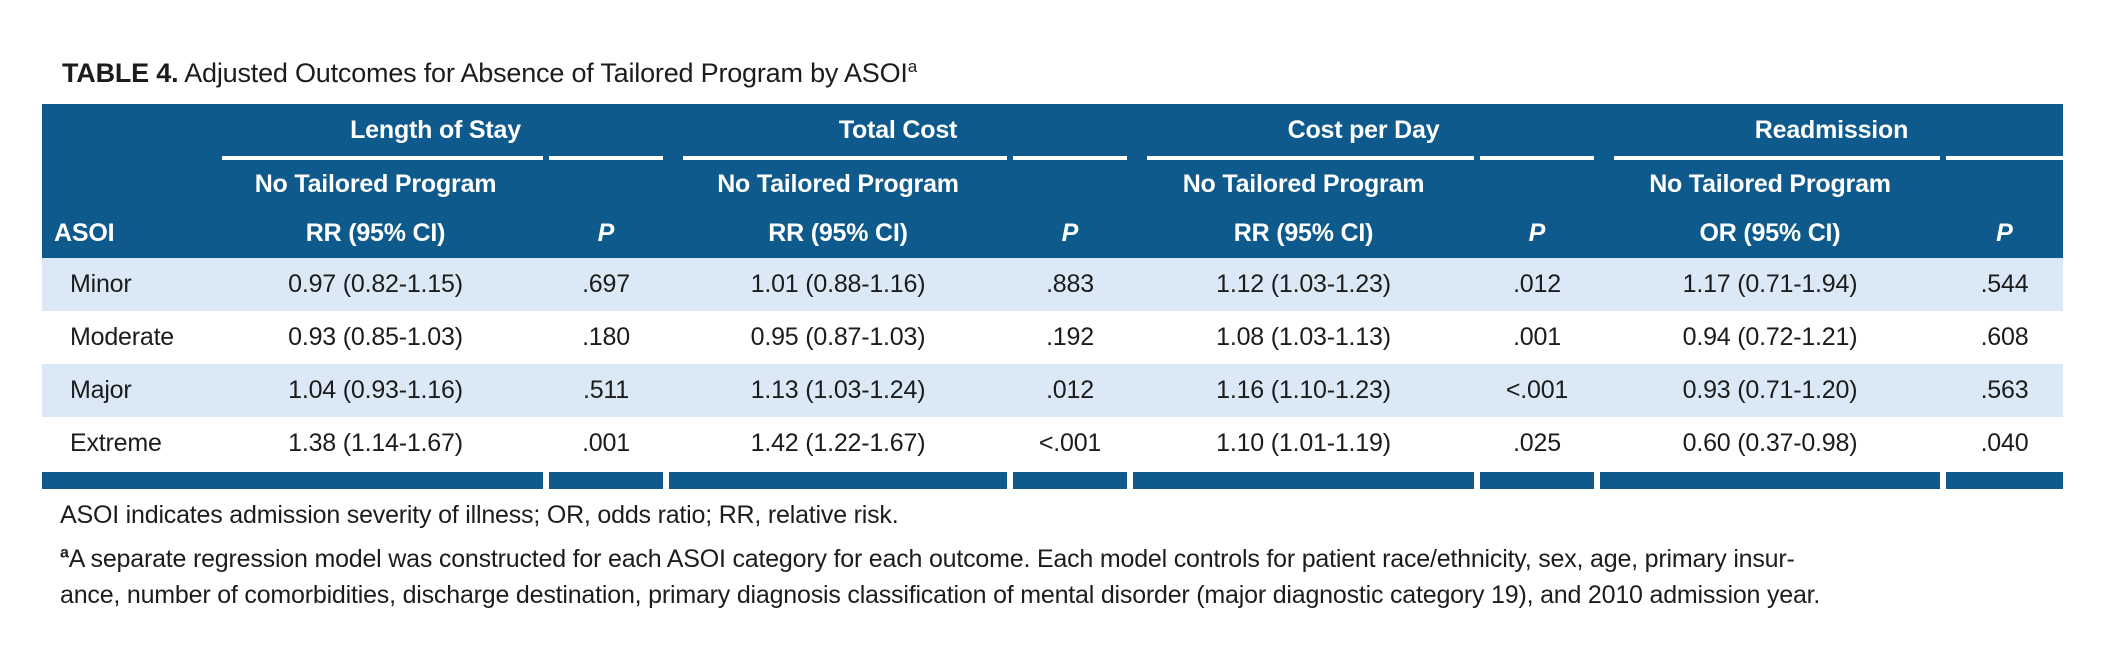  Describe the element at coordinates (2004, 443) in the screenshot. I see `p-cell: .040` at that location.